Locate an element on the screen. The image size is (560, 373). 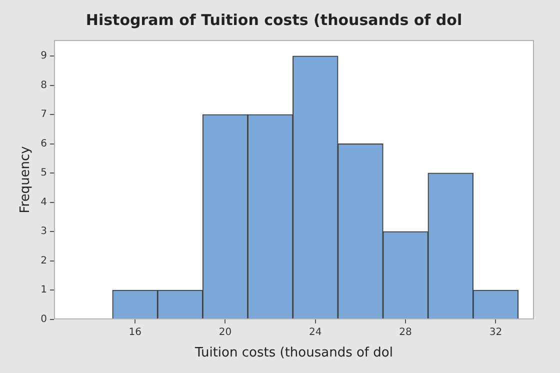
x-tick-label: 28 is located at coordinates (405, 332).